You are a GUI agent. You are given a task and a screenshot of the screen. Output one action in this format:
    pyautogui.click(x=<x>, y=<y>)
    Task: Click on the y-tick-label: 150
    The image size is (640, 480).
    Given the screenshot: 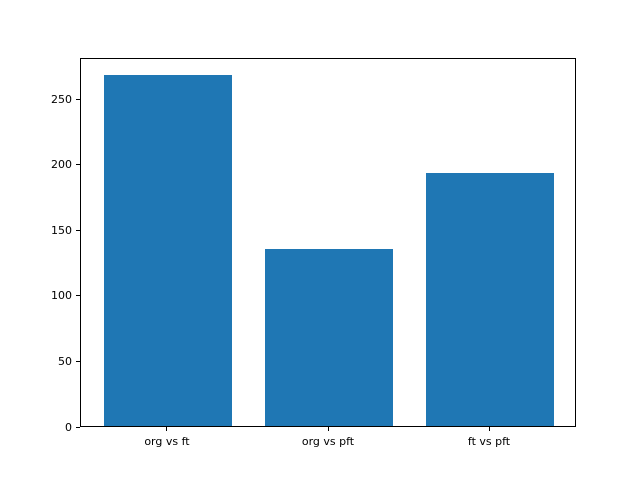 What is the action you would take?
    pyautogui.click(x=61, y=230)
    